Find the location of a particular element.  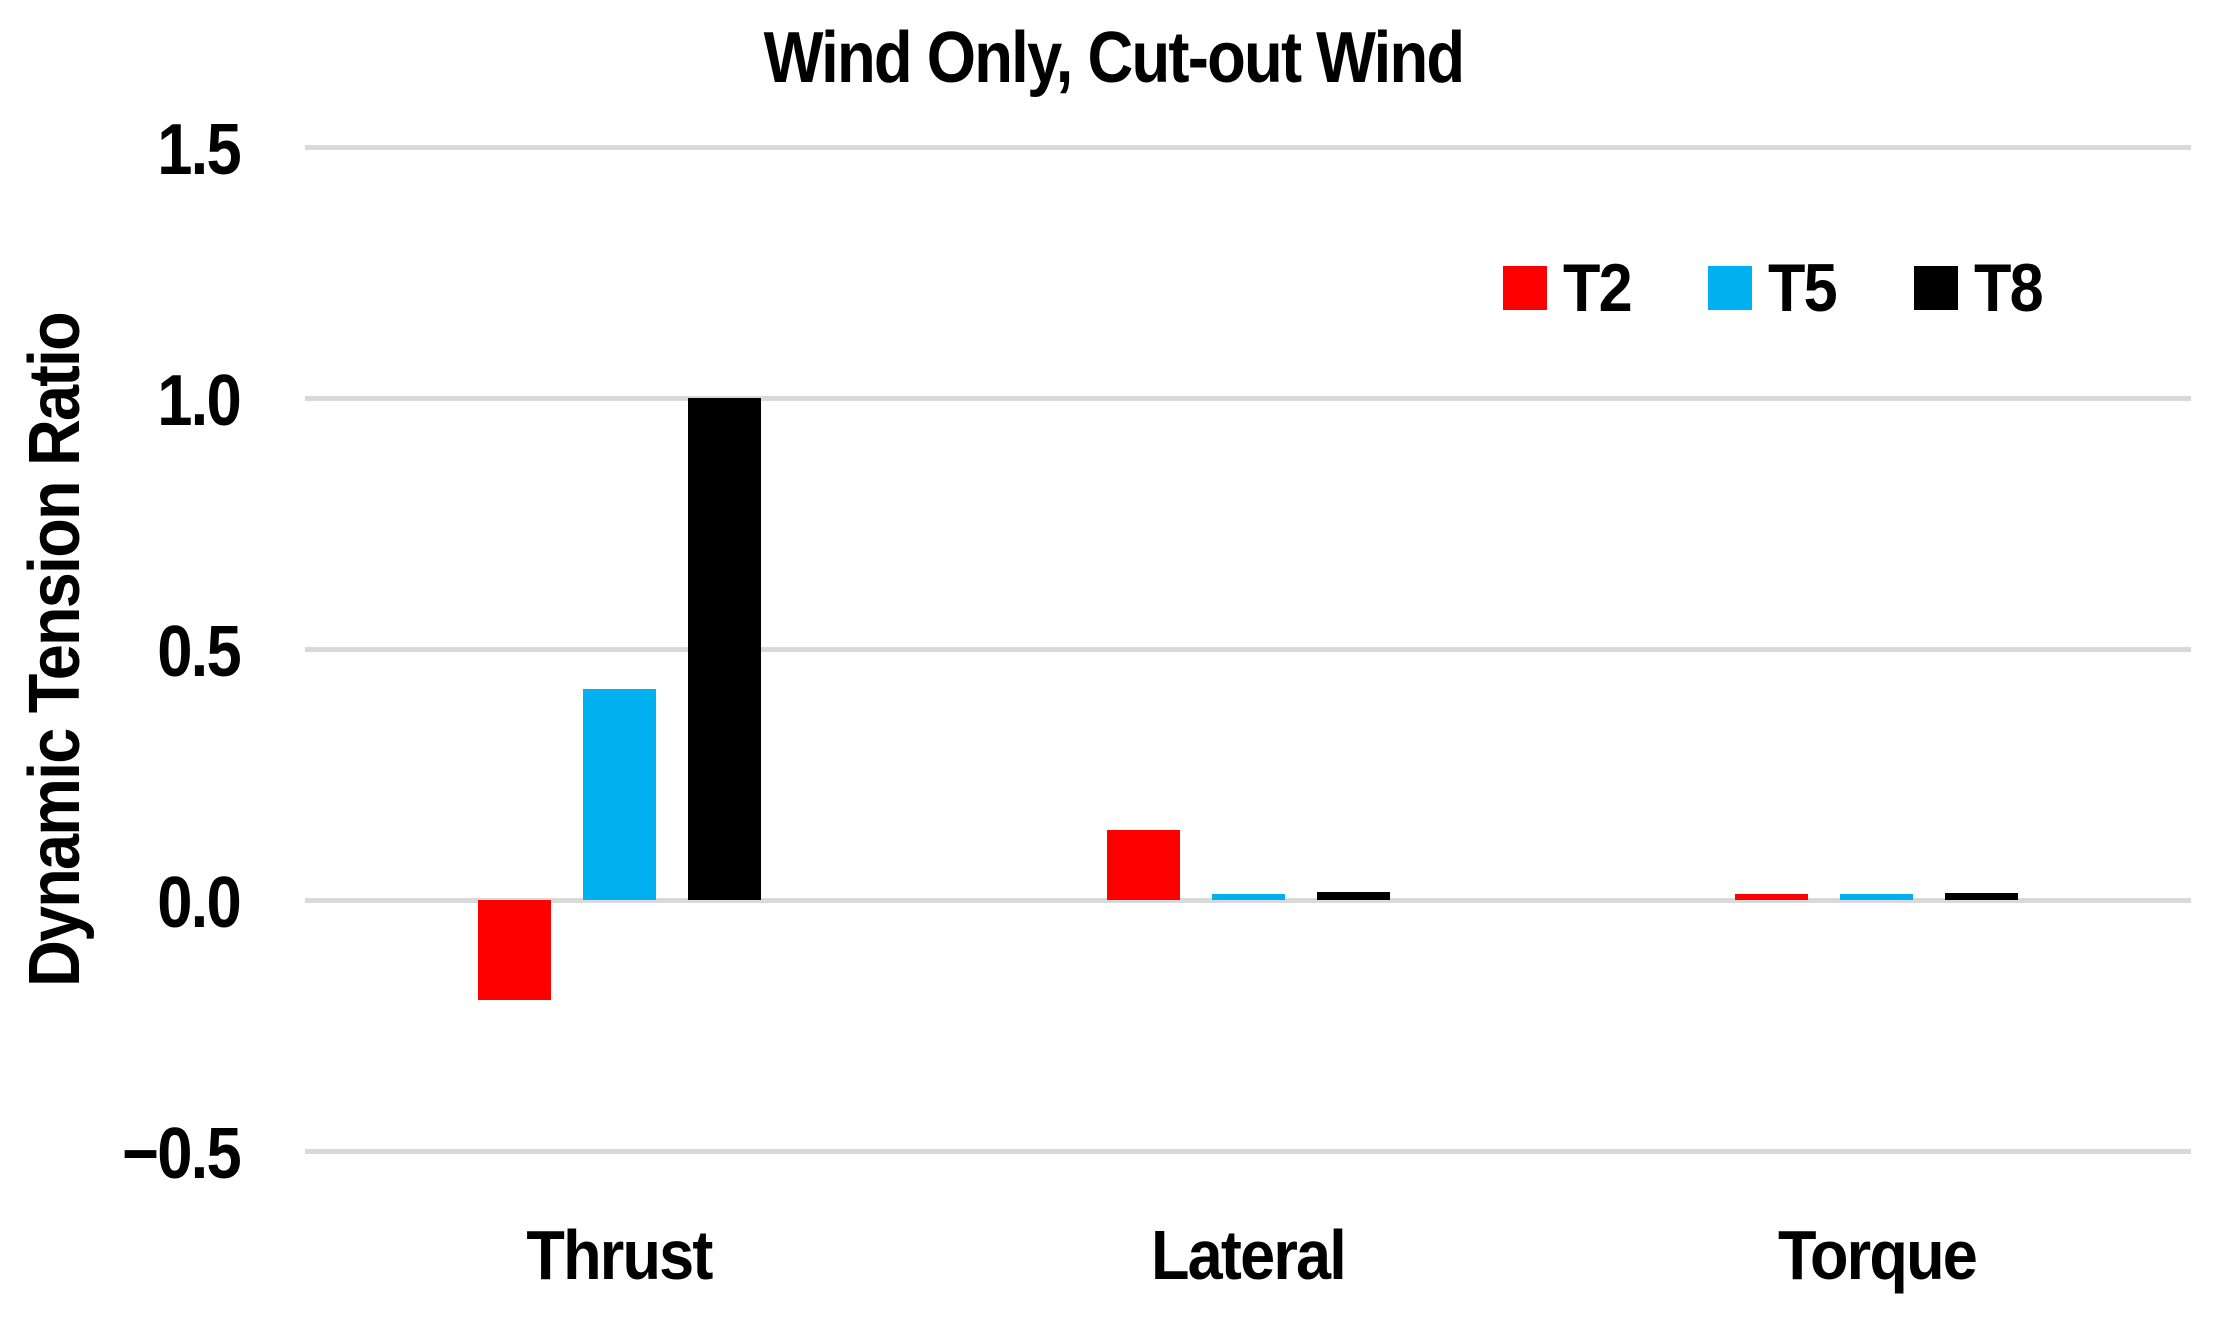

legend-swatch-T2 is located at coordinates (1525, 288).